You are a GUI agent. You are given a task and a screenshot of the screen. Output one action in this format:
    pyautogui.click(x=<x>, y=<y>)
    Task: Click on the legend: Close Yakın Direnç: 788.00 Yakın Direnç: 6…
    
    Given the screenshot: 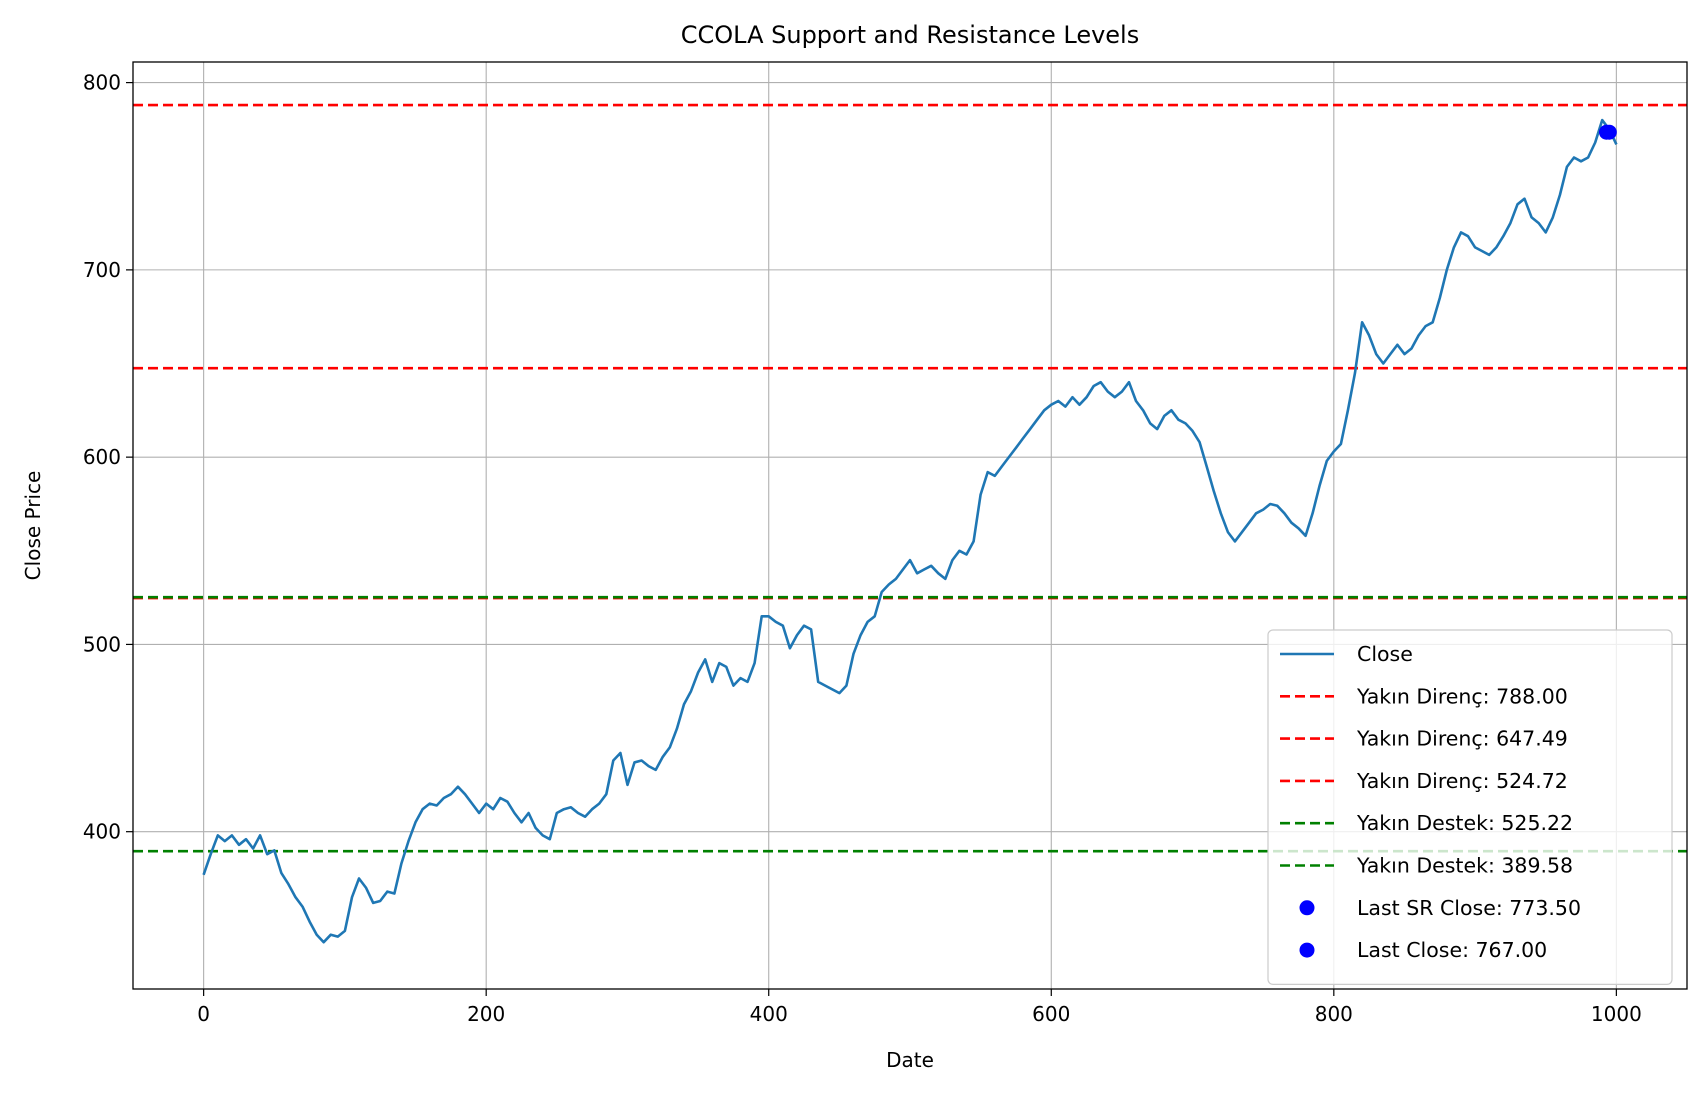 What is the action you would take?
    pyautogui.click(x=1470, y=807)
    